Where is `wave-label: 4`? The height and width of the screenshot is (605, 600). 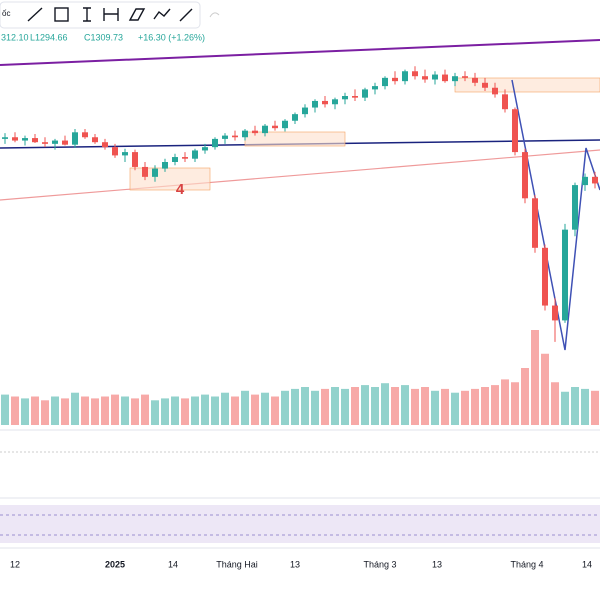 wave-label: 4 is located at coordinates (180, 189).